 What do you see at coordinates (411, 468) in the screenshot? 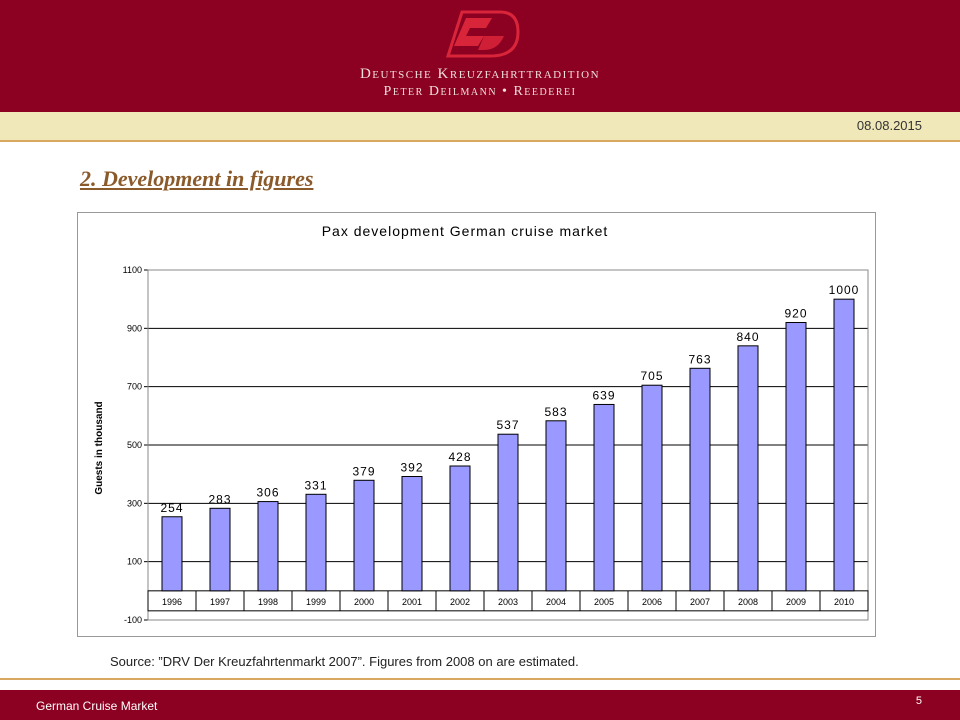
I see `data-label: 392` at bounding box center [411, 468].